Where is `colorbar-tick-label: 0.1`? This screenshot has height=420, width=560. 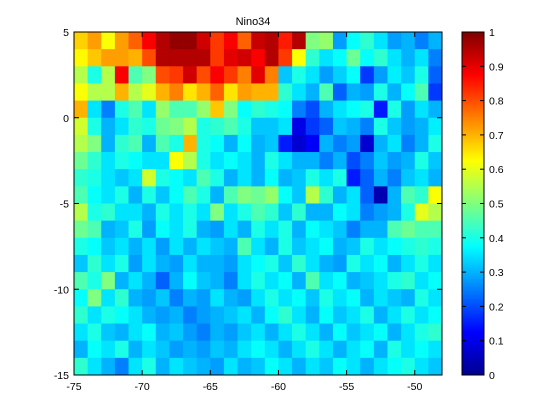
colorbar-tick-label: 0.1 is located at coordinates (496, 342).